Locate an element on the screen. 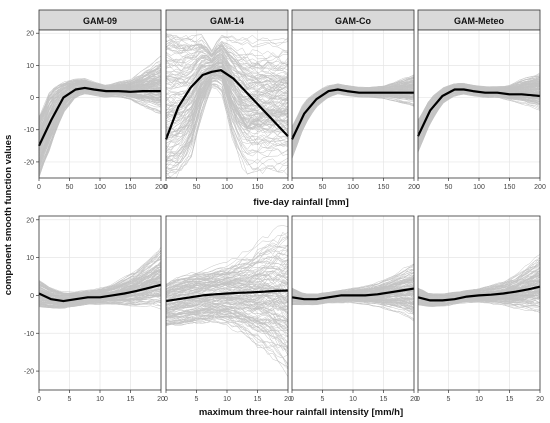 This screenshot has width=550, height=423. x-tick-label: 200 is located at coordinates (288, 187).